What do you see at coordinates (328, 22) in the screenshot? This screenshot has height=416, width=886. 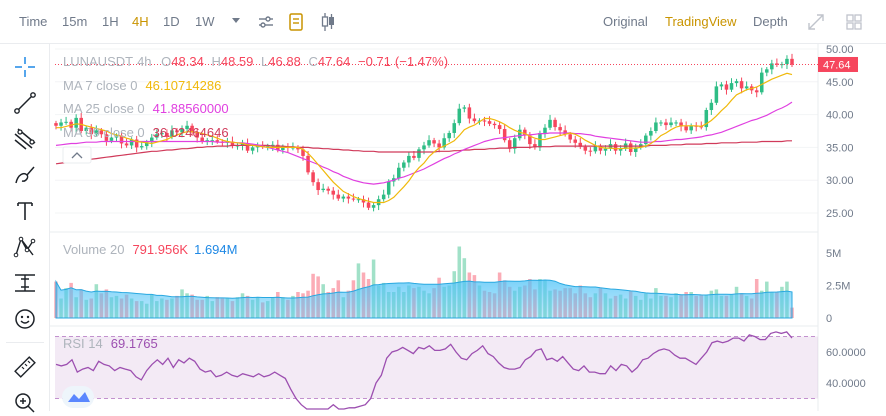 I see `candlestick-icon` at bounding box center [328, 22].